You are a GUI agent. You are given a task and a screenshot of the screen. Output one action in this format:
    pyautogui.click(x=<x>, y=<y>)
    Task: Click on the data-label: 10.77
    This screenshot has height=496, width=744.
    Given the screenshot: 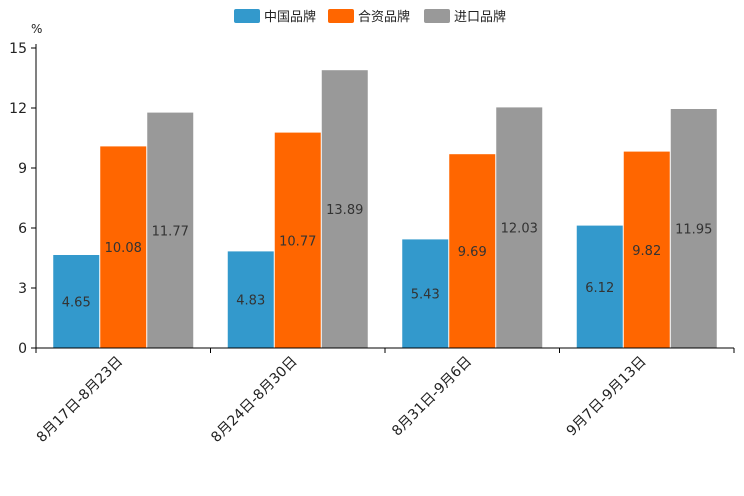 What is the action you would take?
    pyautogui.click(x=297, y=241)
    